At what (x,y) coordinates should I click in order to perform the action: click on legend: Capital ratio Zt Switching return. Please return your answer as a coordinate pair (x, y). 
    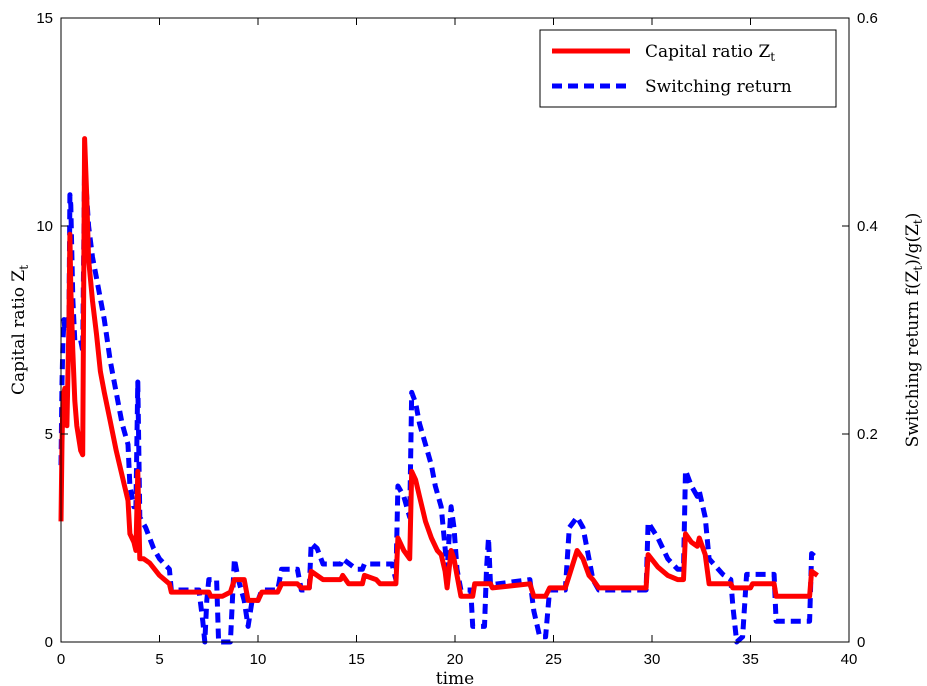
    Looking at the image, I should click on (688, 68).